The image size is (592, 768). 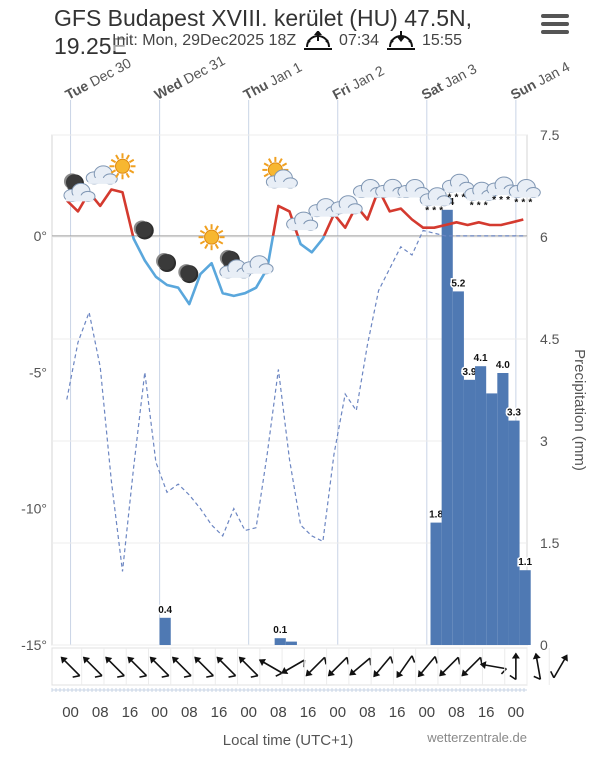 What do you see at coordinates (34, 509) in the screenshot?
I see `y-tick-label: -10°` at bounding box center [34, 509].